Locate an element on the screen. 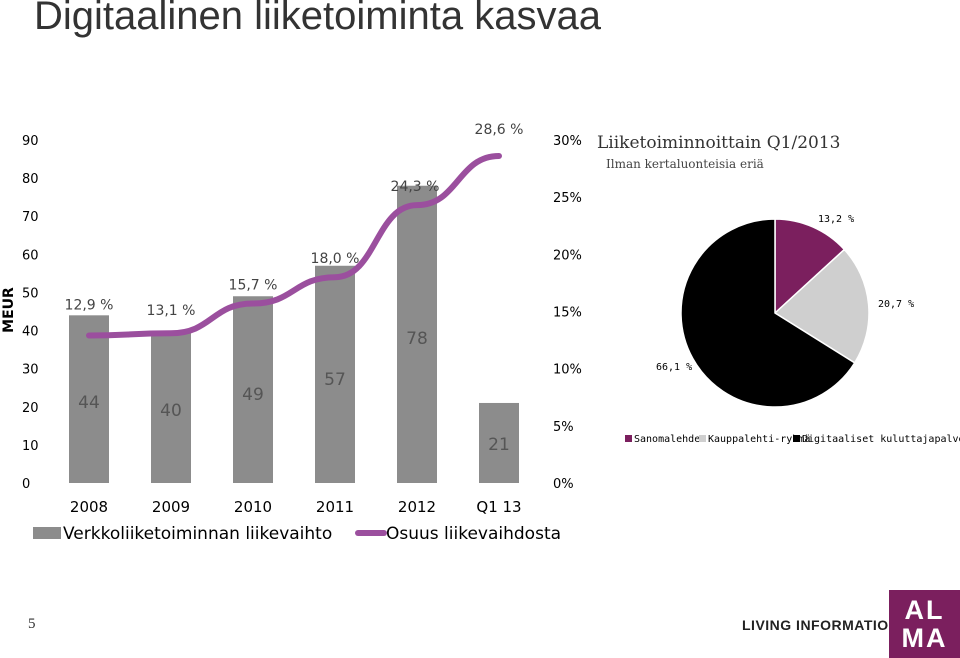  percent-labels: 12,9 % 13,1 % 15,7 % 18,0 % 24,3 % 28,6 % is located at coordinates (294, 220).